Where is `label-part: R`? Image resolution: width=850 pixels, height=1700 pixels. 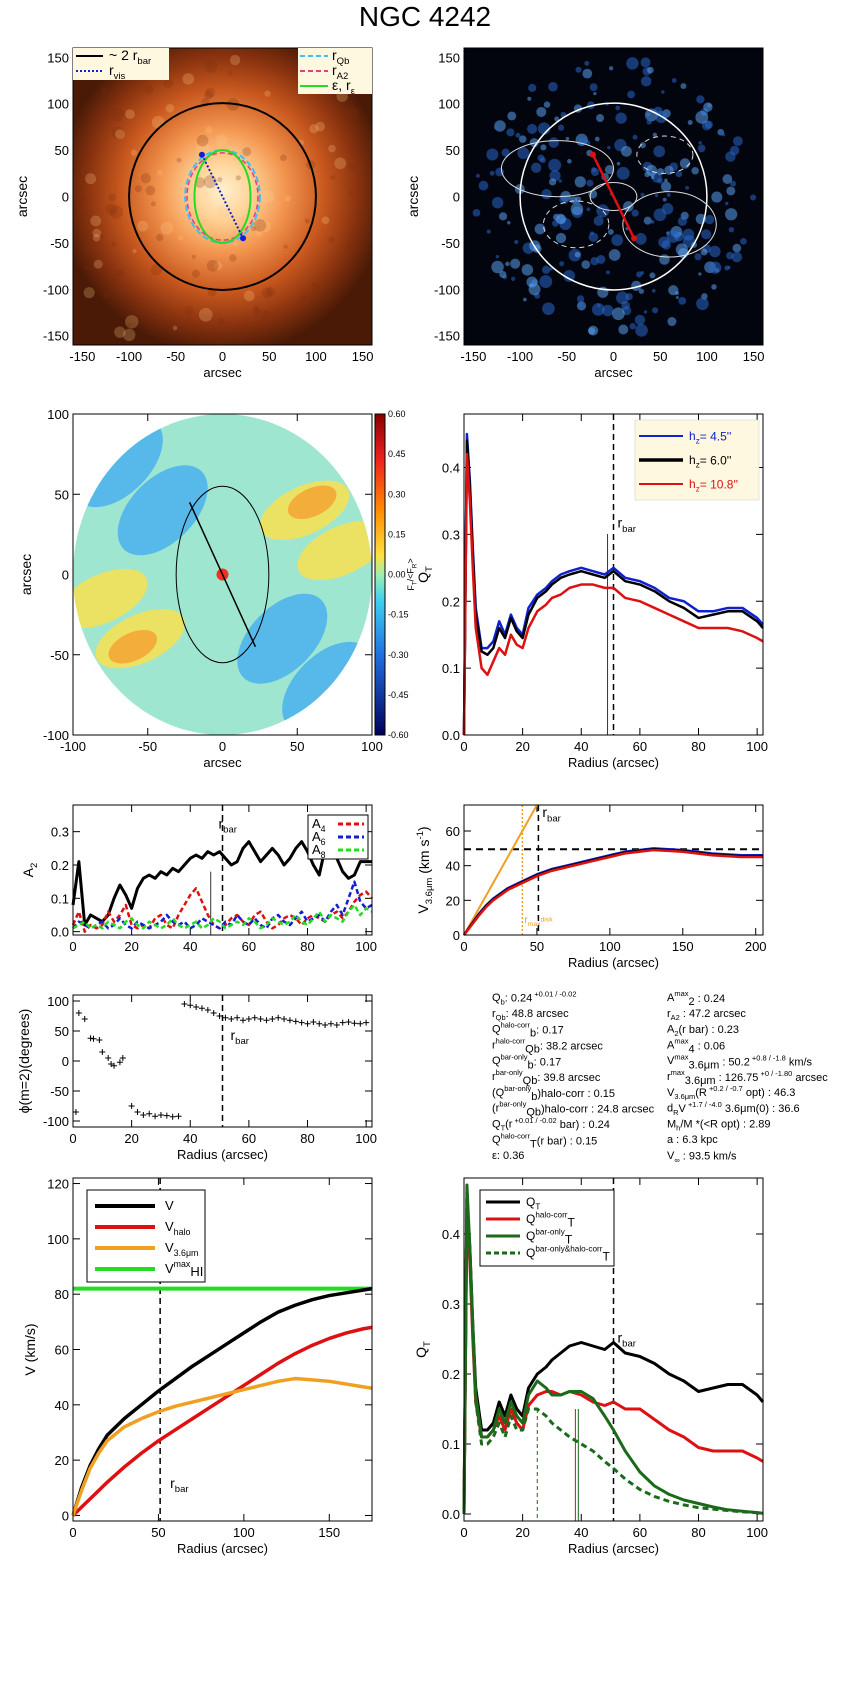 label-part: R is located at coordinates (414, 565).